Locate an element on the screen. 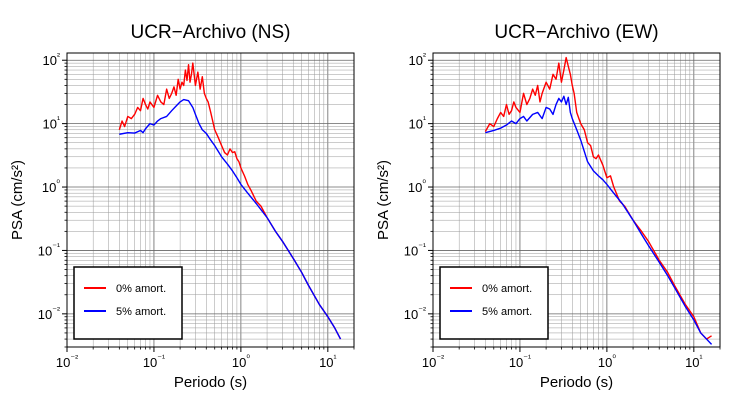  chart-title: UCR−Archivo (EW) is located at coordinates (576, 32).